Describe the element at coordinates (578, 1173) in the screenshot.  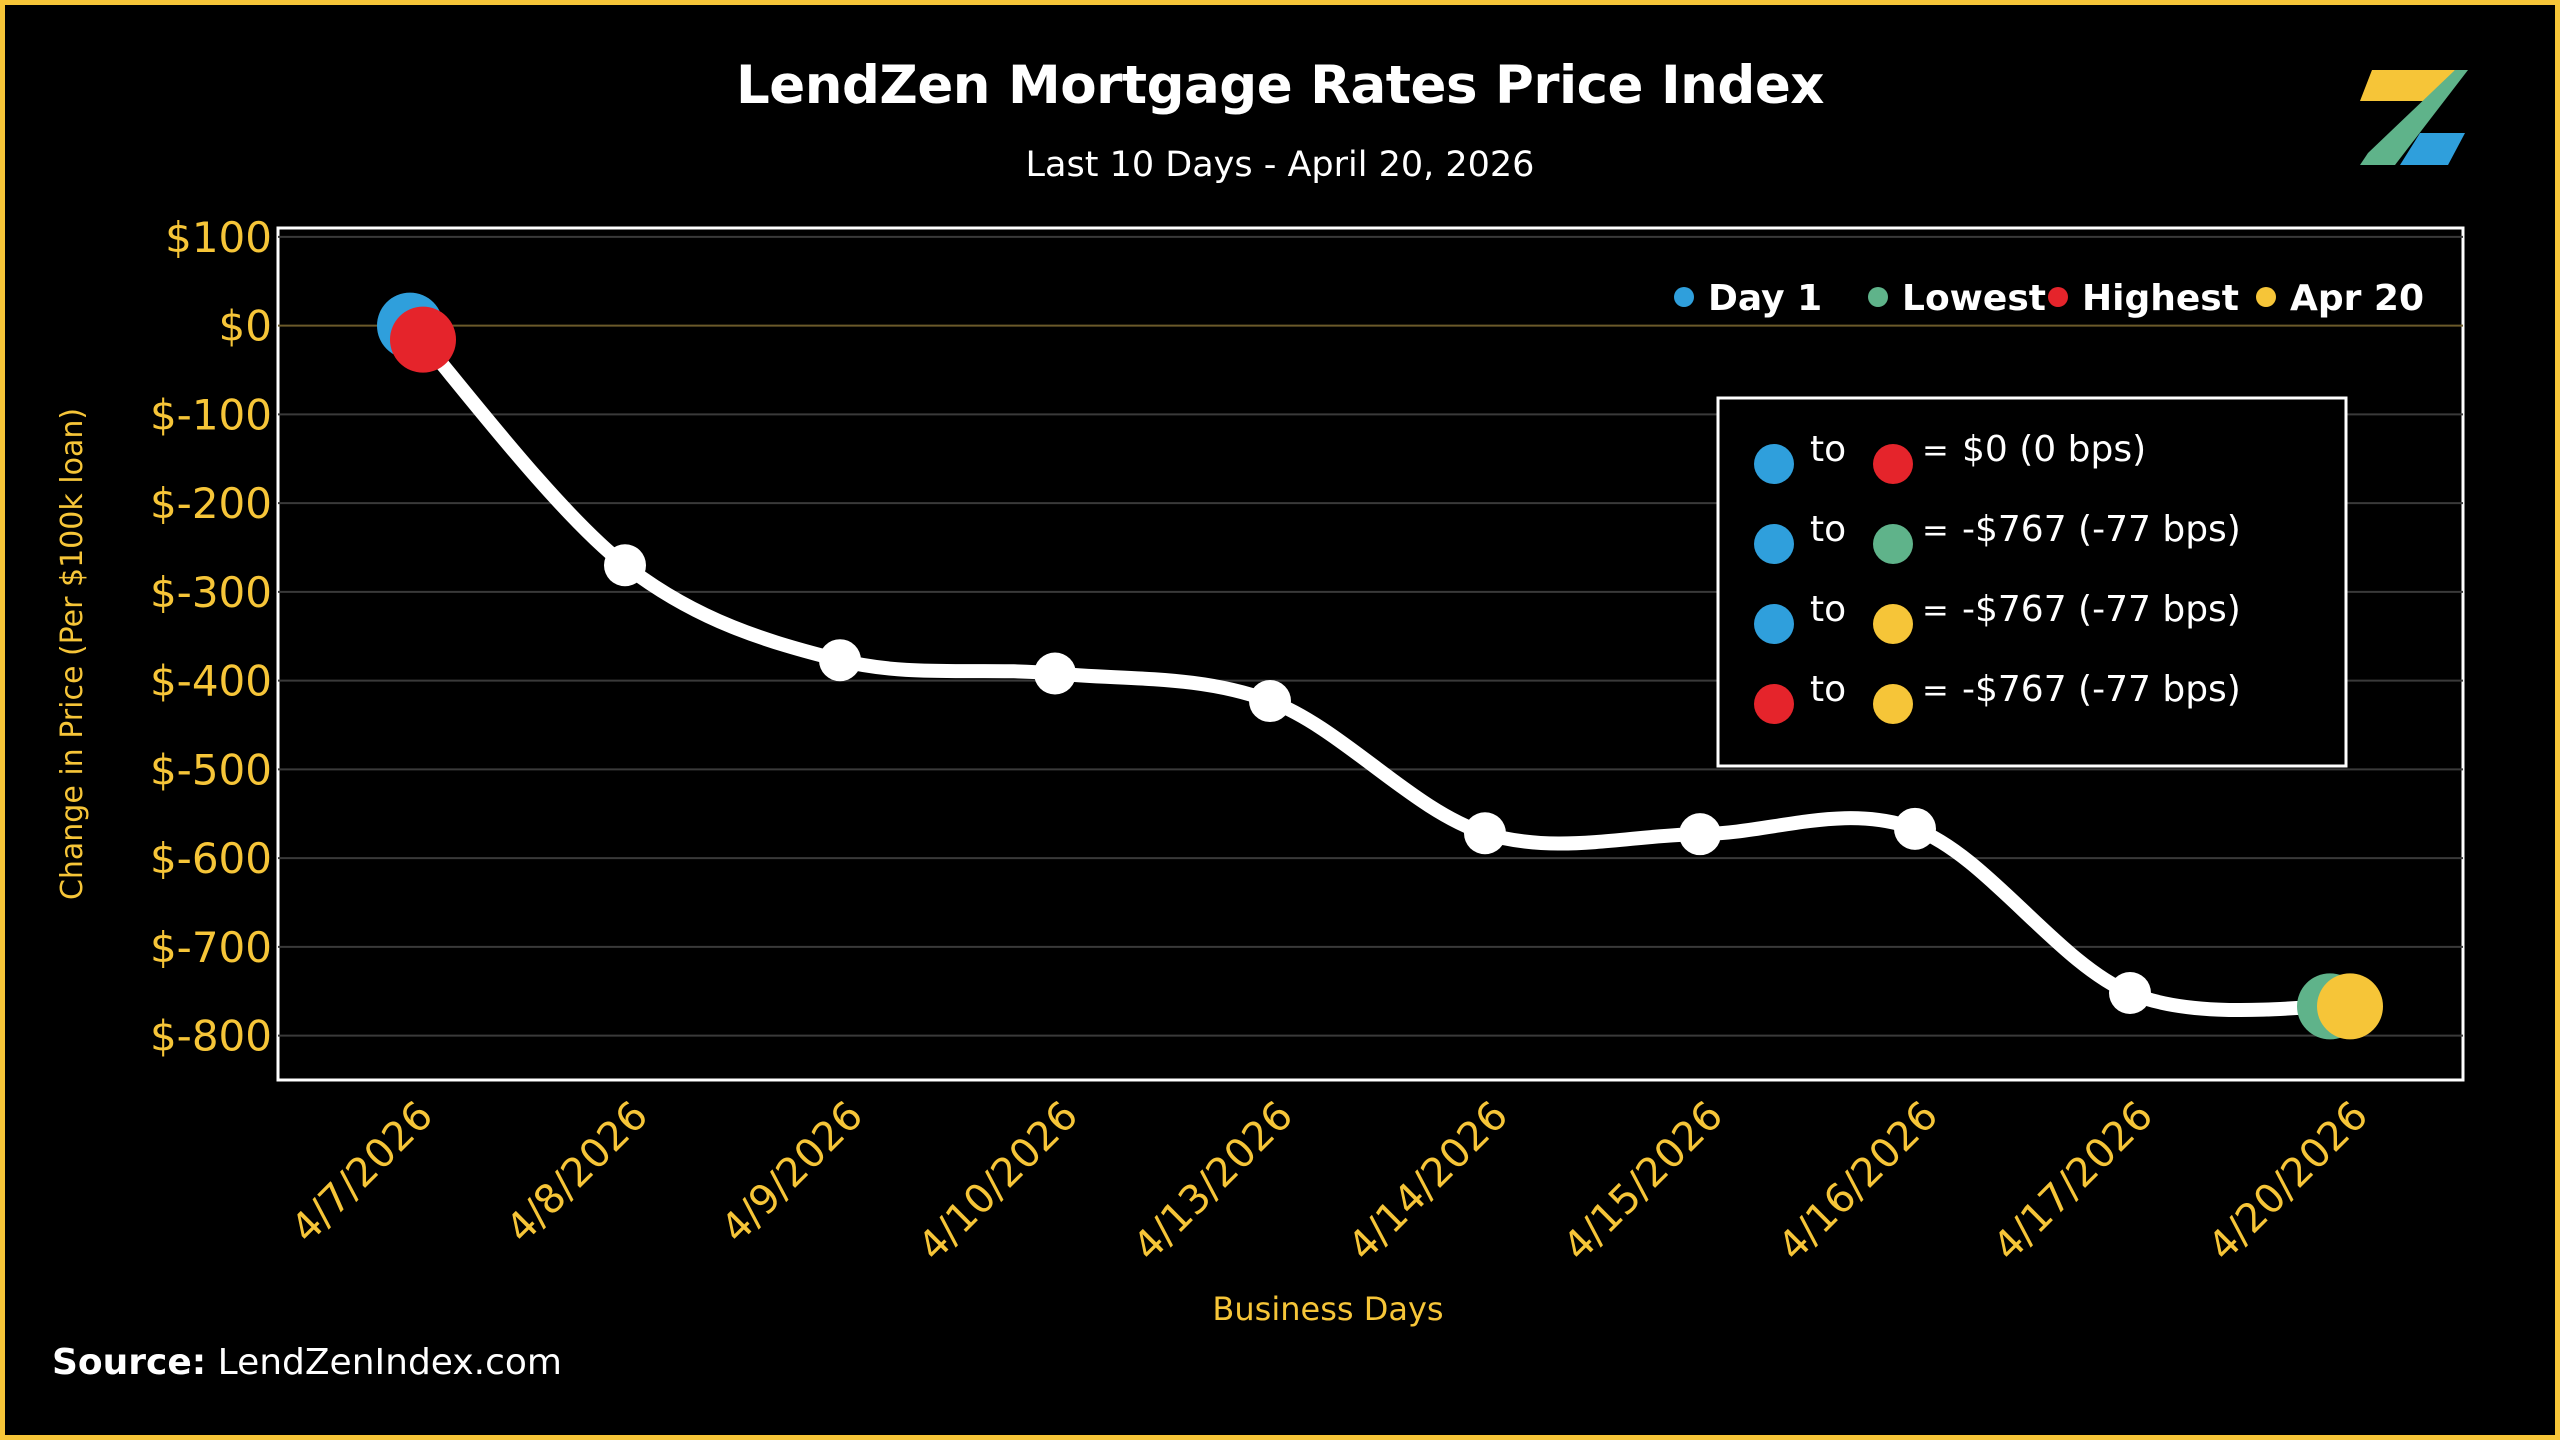
I see `x-tick-label: 4/8/2026` at that location.